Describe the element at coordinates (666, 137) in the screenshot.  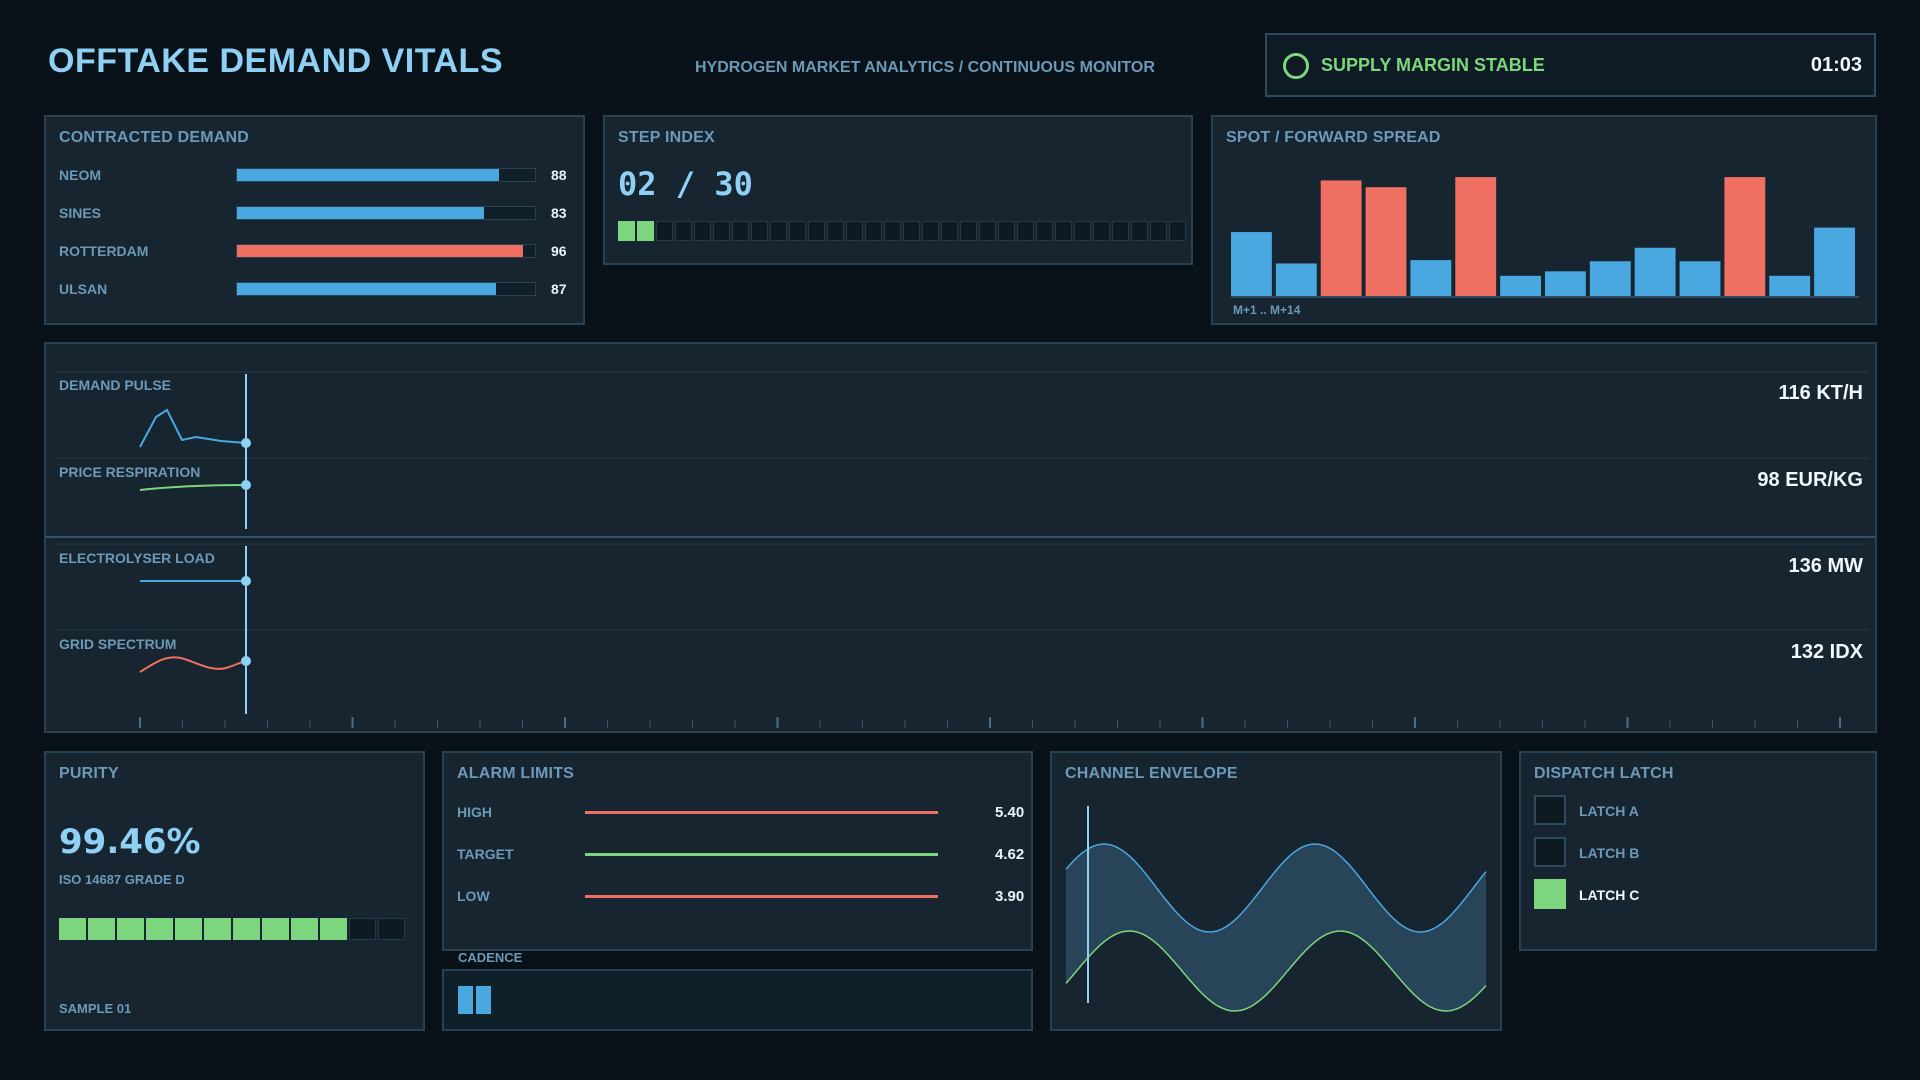
I see `panel-title: STEP INDEX` at that location.